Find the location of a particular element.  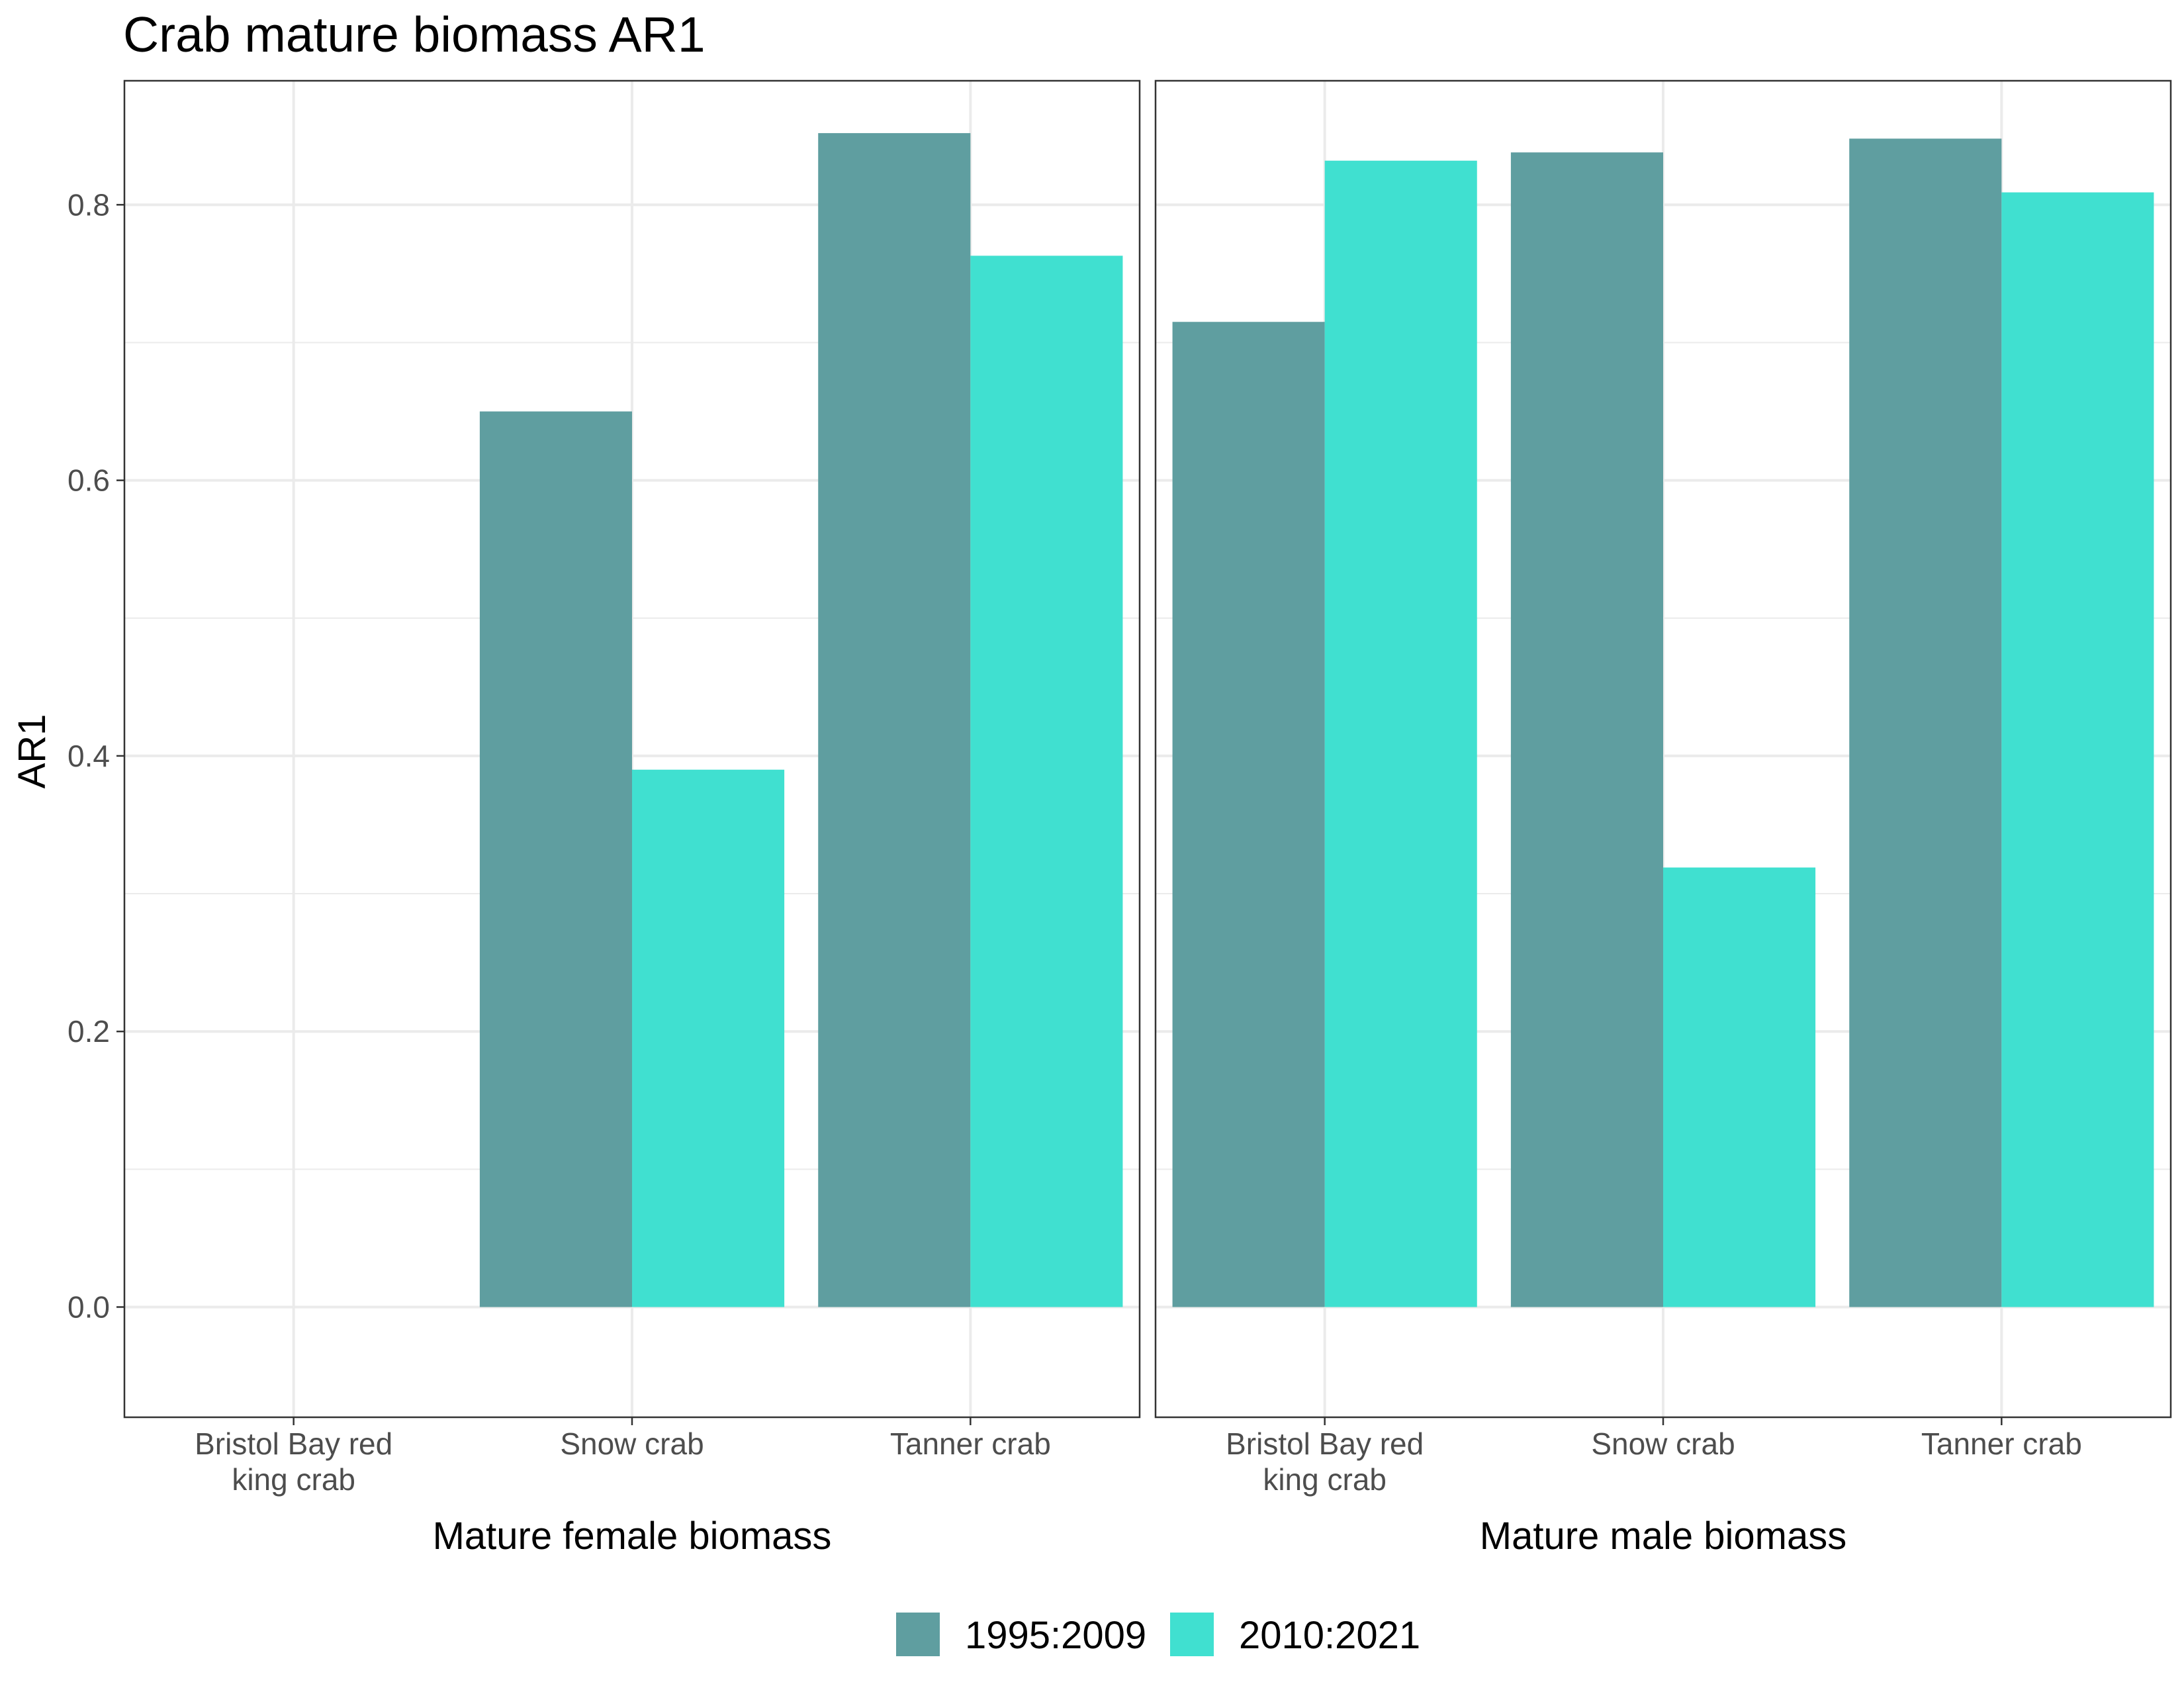

legend-item: 2010:2021 is located at coordinates (1295, 1635).